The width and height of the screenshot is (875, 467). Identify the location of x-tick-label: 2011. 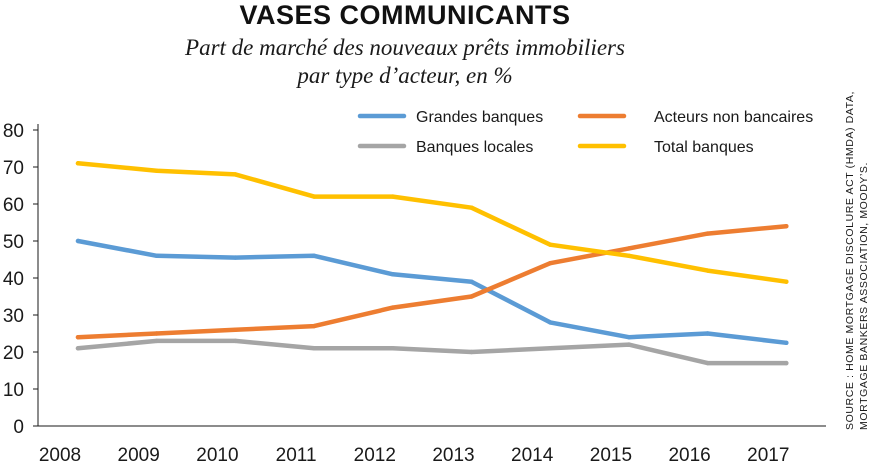
(296, 455).